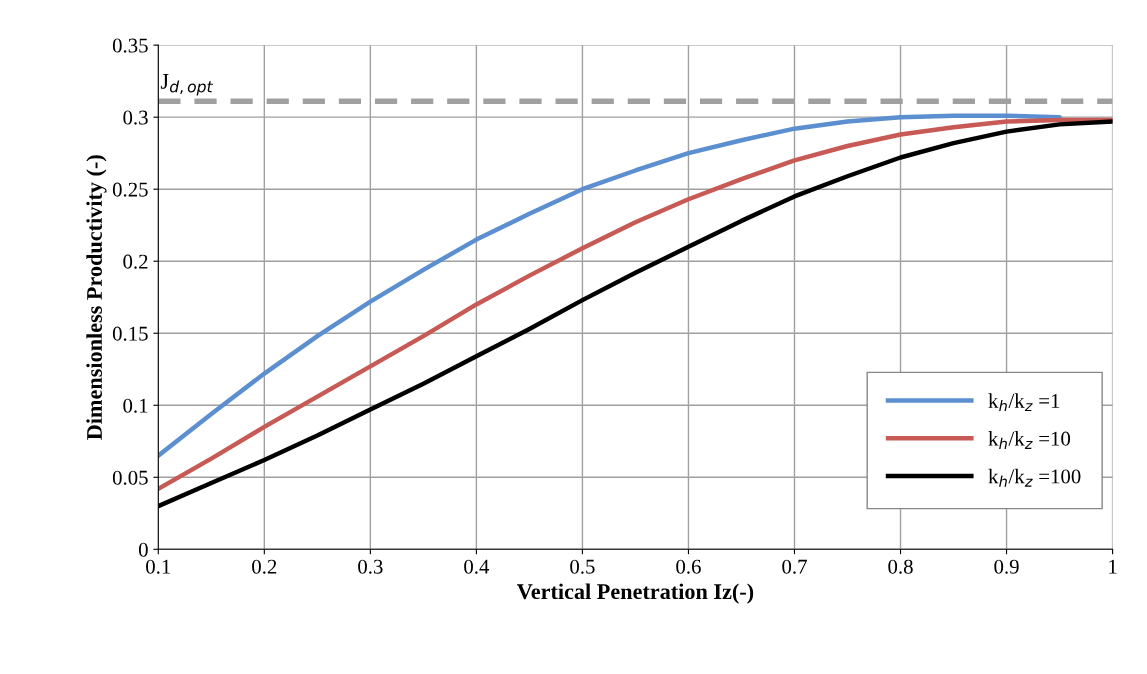 The image size is (1147, 674). I want to click on legend-label: k$_{h}$/k$_{z}$ =1, so click(1024, 402).